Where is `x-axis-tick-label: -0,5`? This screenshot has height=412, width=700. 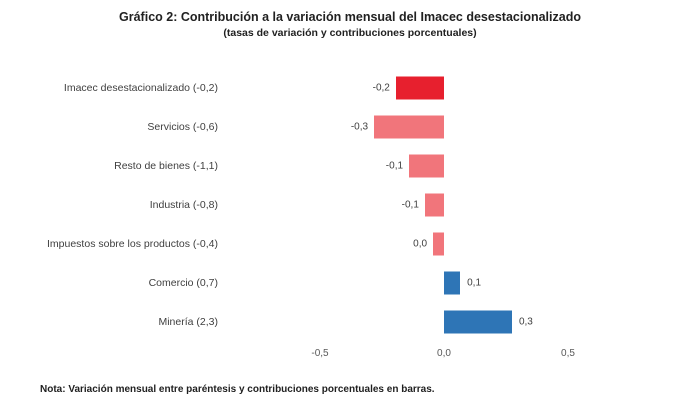 x-axis-tick-label: -0,5 is located at coordinates (320, 353).